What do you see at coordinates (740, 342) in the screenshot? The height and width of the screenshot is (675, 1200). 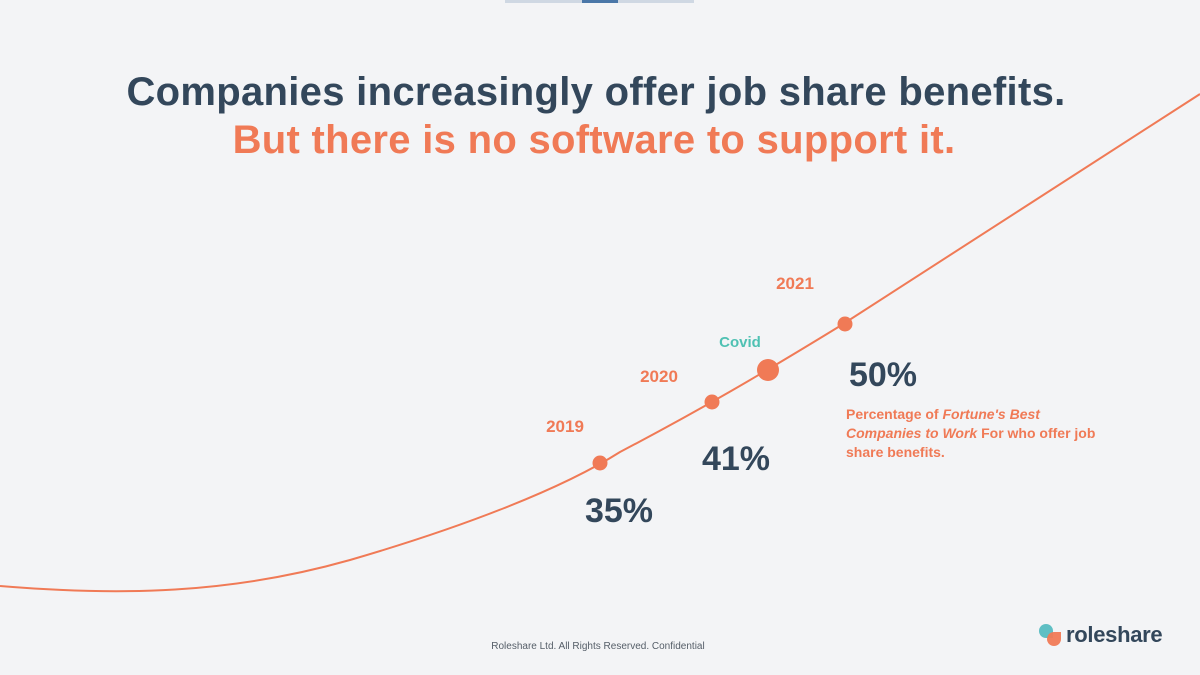 I see `year-label-covid: Covid` at bounding box center [740, 342].